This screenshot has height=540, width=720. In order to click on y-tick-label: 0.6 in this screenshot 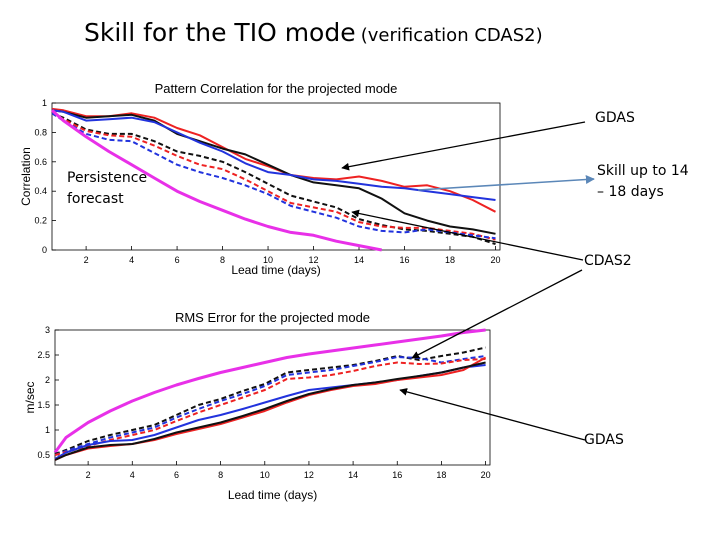, I will do `click(40, 162)`.